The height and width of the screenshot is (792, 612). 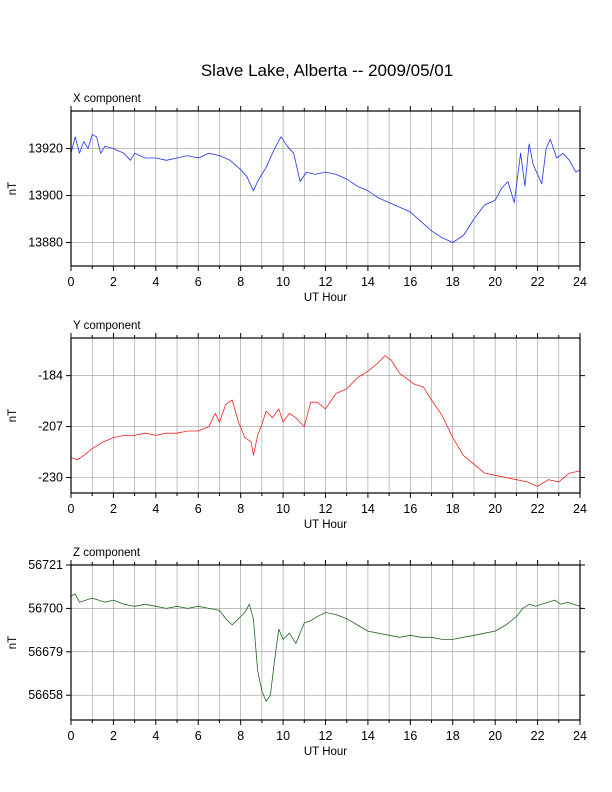 What do you see at coordinates (71, 509) in the screenshot?
I see `y-component-xtick-label: 0` at bounding box center [71, 509].